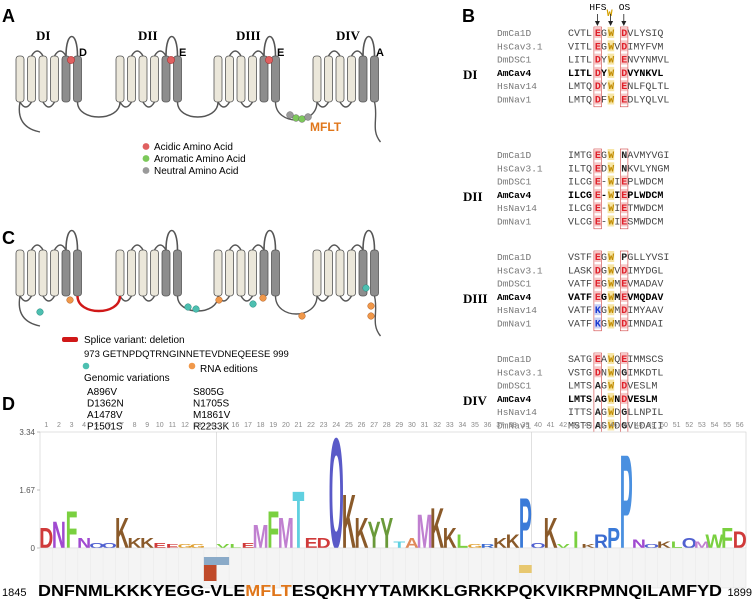 The height and width of the screenshot is (599, 754). I want to click on species-name: DmNav1, so click(514, 426).